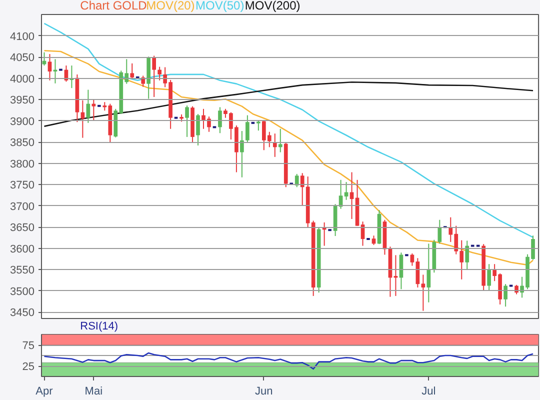 The width and height of the screenshot is (540, 400). What do you see at coordinates (22, 79) in the screenshot?
I see `y-tick-label: 4000` at bounding box center [22, 79].